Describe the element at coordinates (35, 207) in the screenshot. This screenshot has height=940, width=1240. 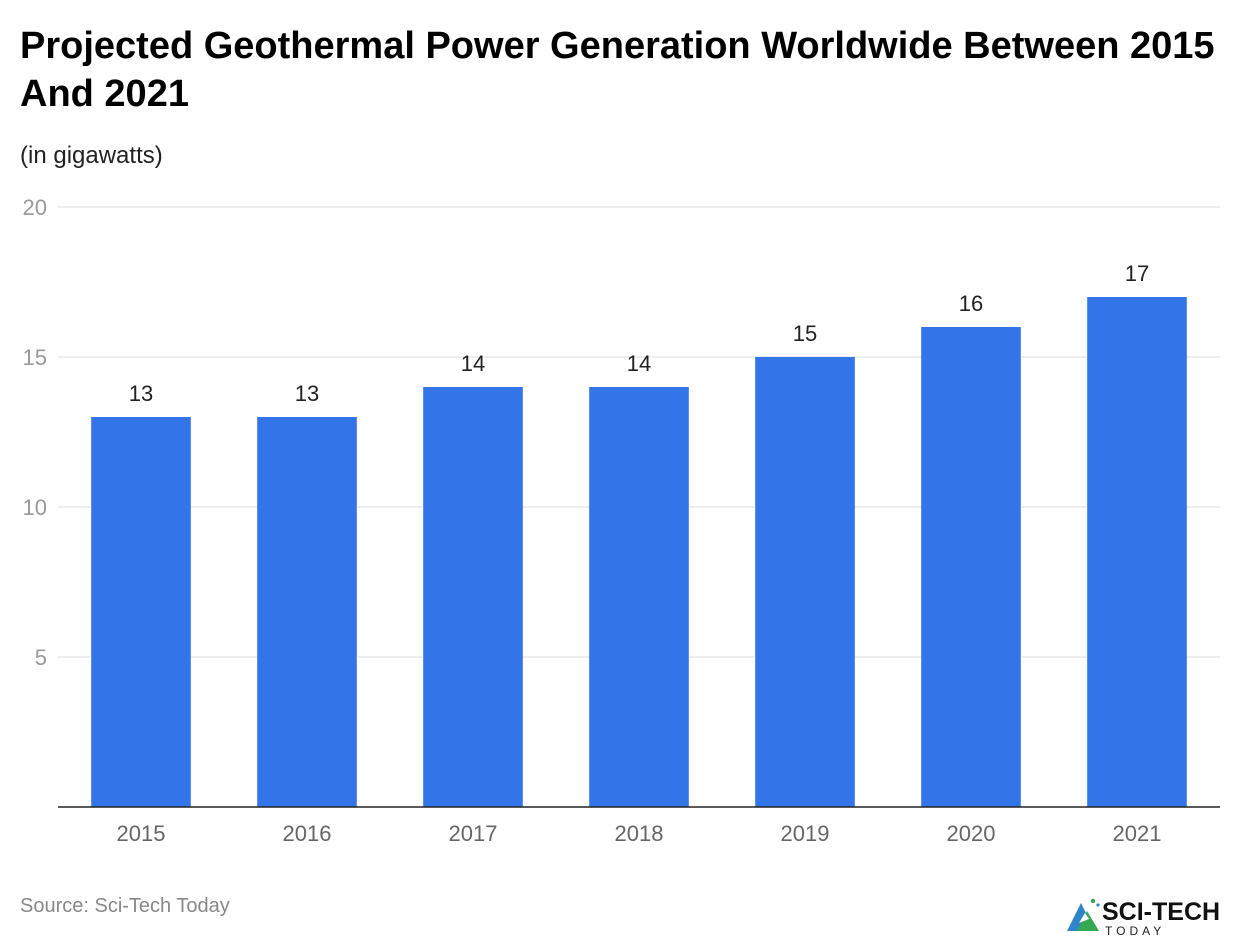
I see `y-tick-label: 20` at that location.